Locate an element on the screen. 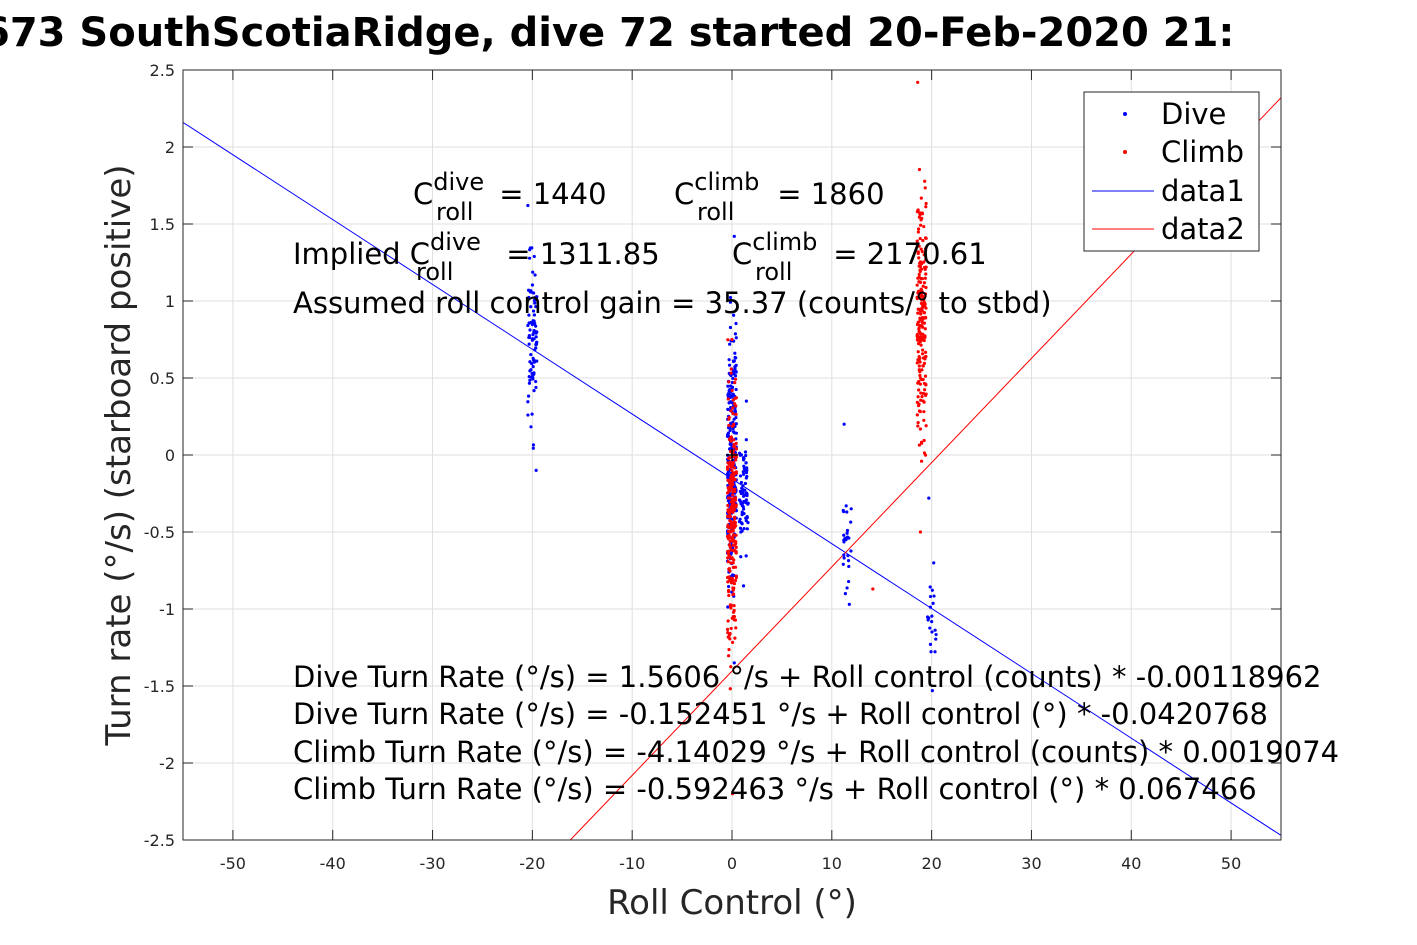 The height and width of the screenshot is (945, 1417). implied-climb-sup: climb is located at coordinates (784, 242).